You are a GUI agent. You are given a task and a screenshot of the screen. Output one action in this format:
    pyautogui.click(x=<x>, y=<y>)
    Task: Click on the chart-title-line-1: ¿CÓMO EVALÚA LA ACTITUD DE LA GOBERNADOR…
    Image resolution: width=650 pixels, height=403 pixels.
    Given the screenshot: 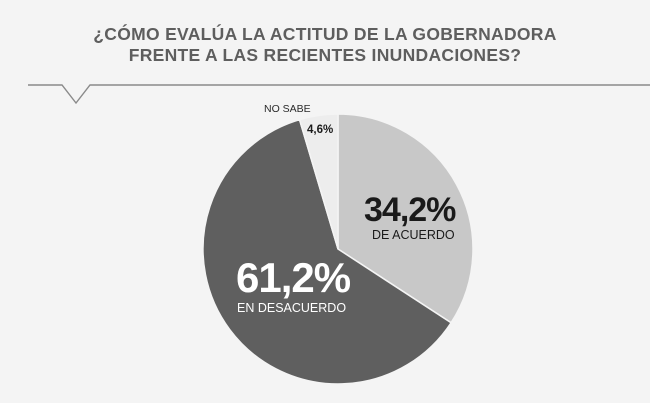 What is the action you would take?
    pyautogui.click(x=325, y=34)
    